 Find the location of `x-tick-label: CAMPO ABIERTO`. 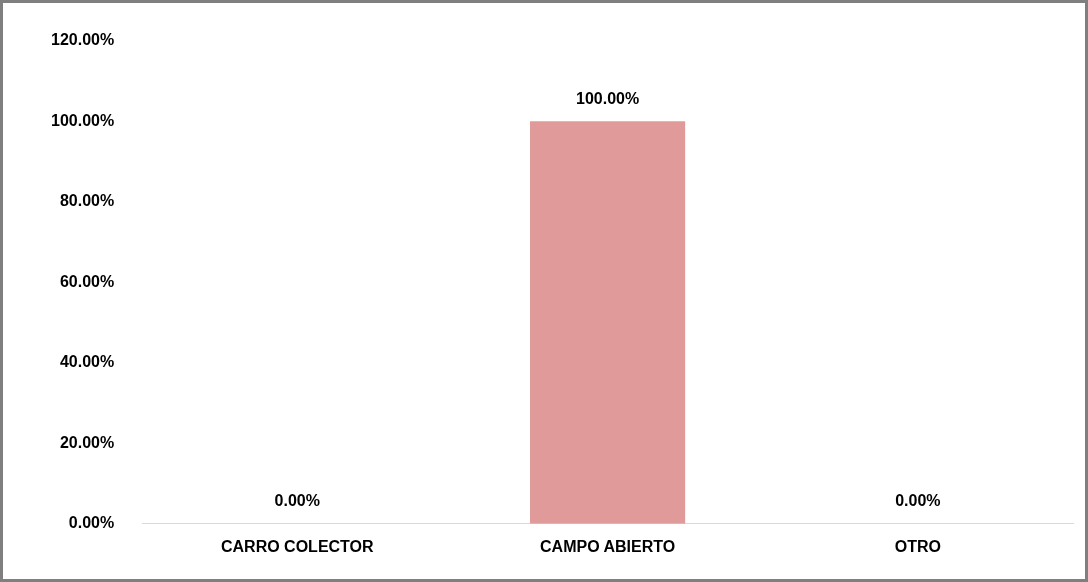

x-tick-label: CAMPO ABIERTO is located at coordinates (608, 546).